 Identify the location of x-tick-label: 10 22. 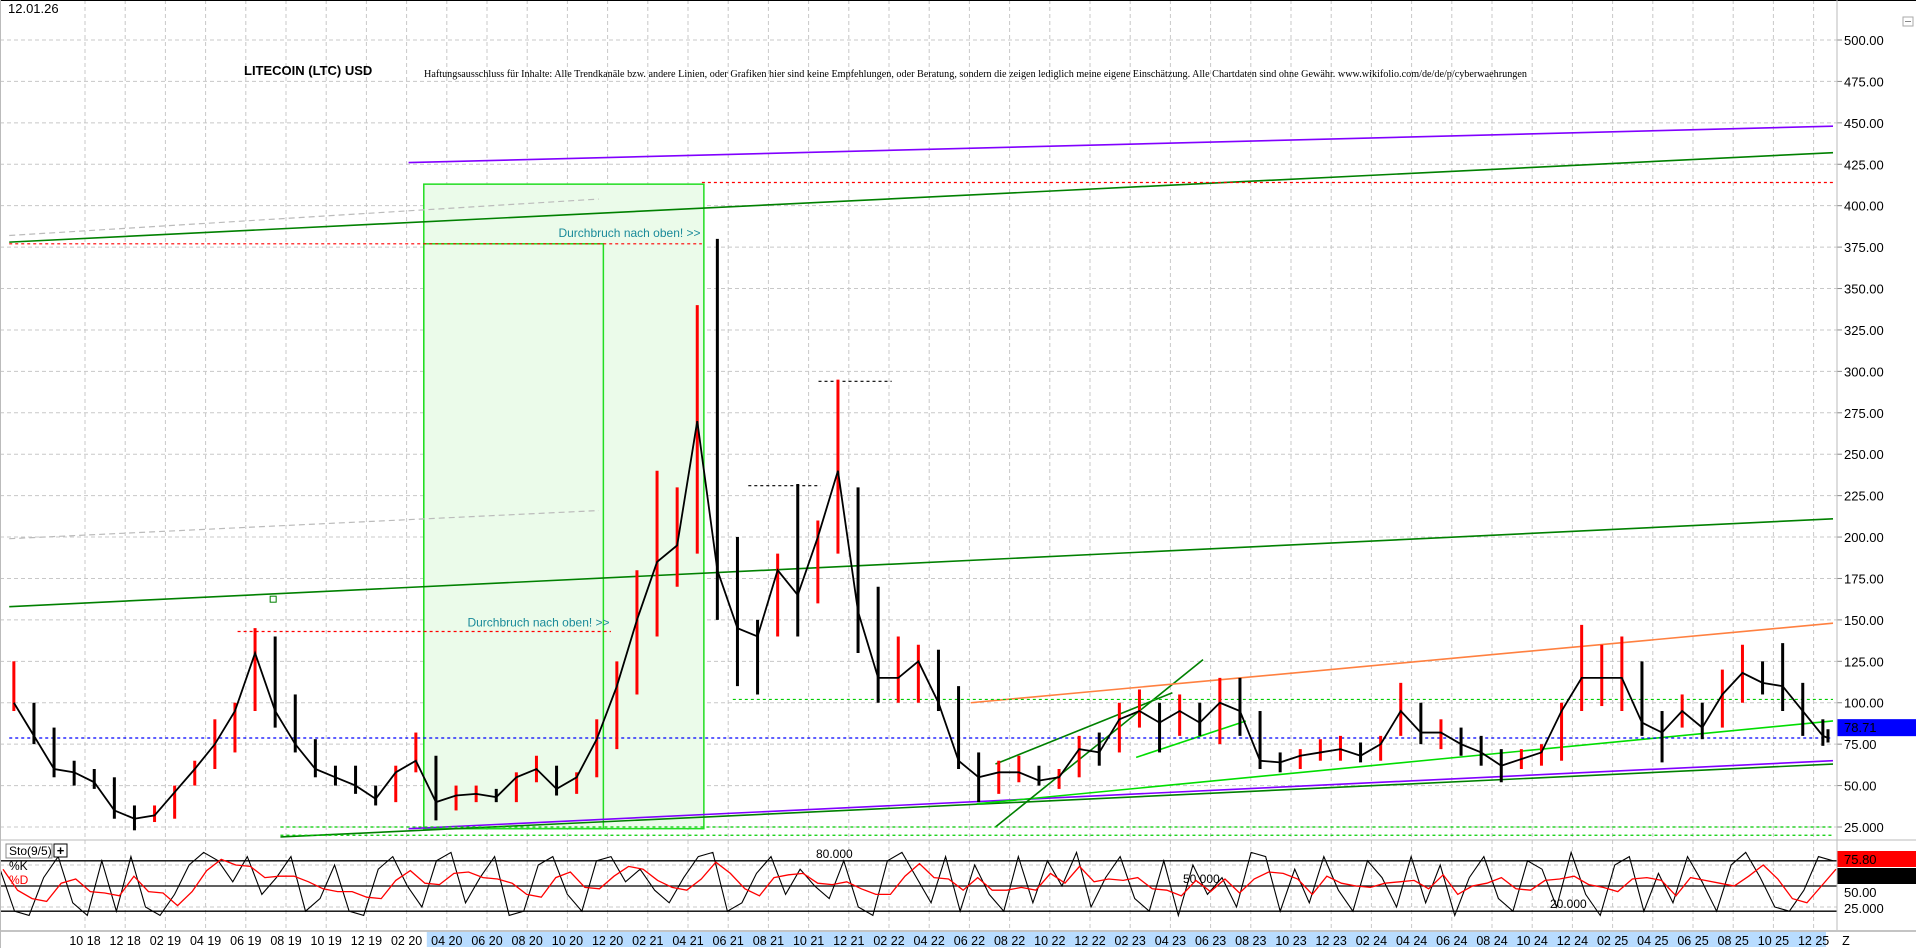
(1049, 941).